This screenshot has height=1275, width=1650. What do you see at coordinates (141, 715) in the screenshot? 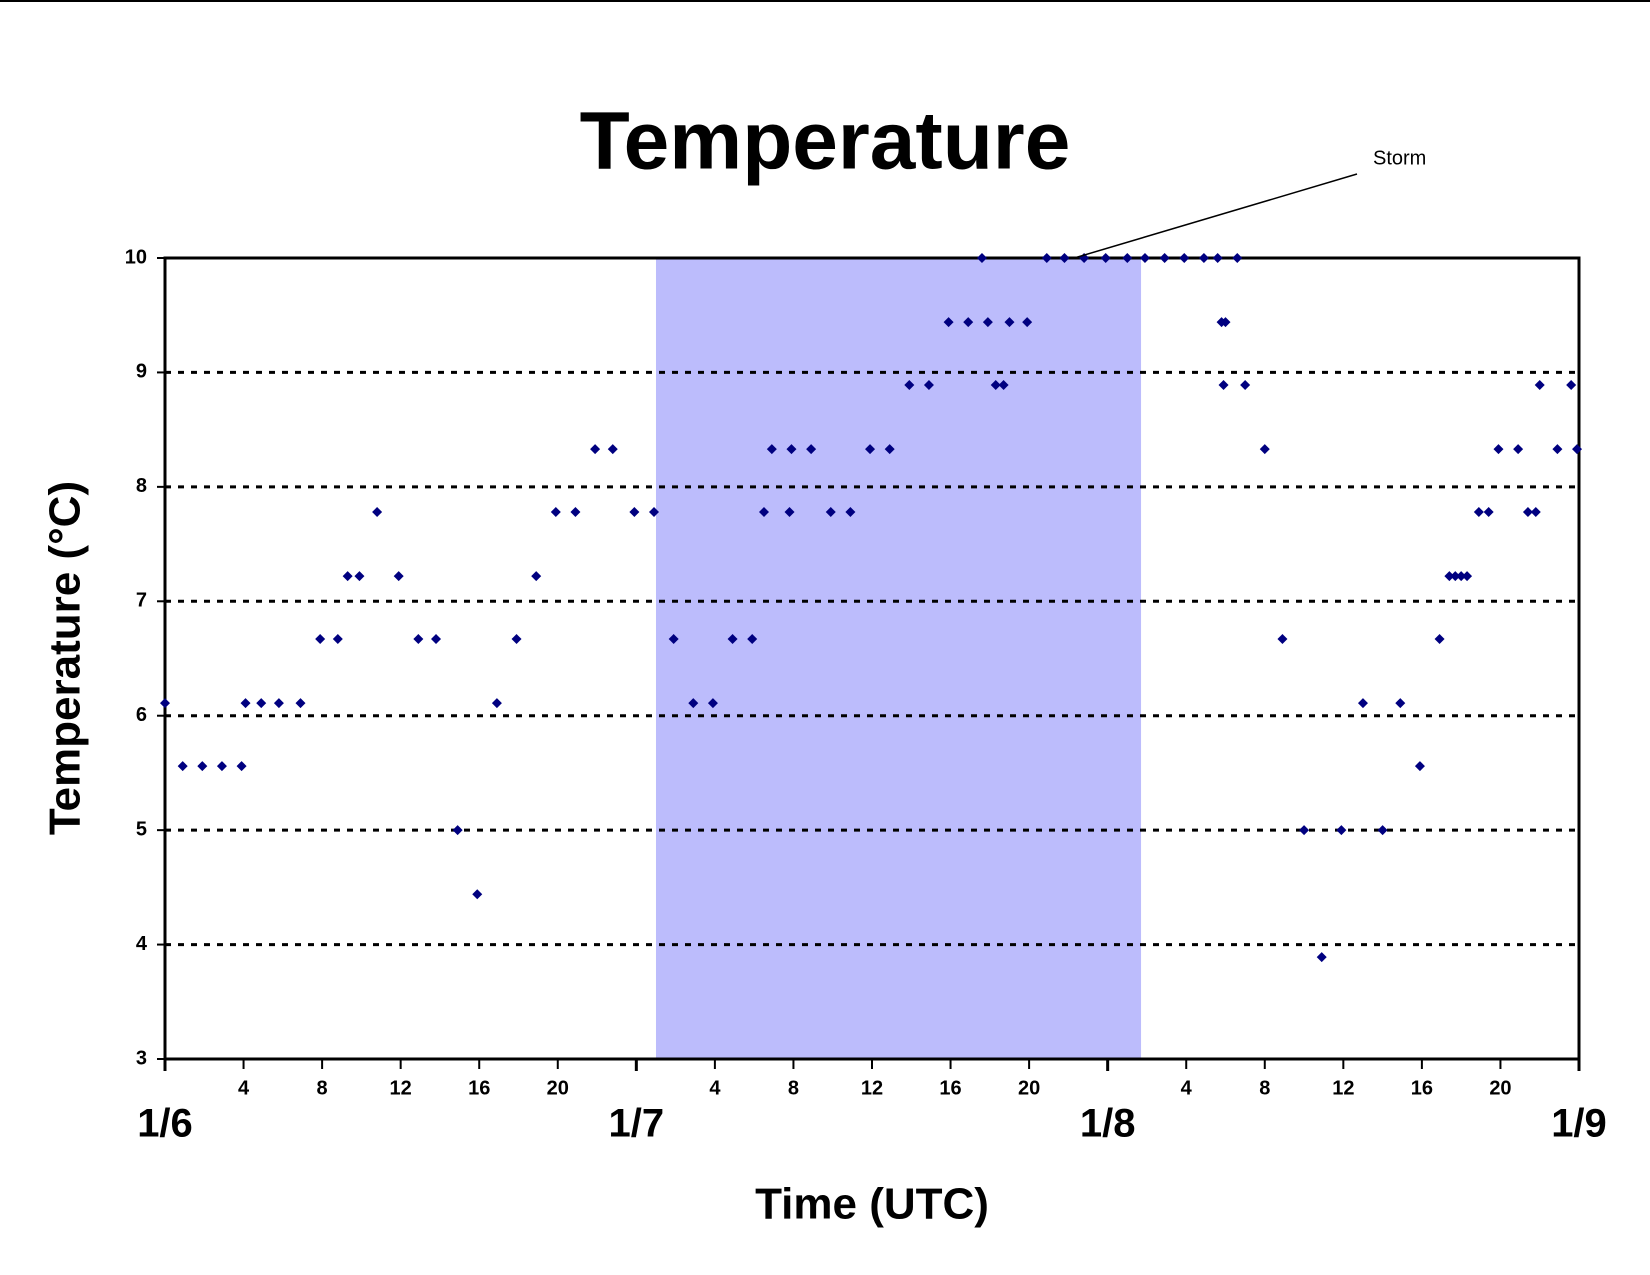
I see `y-tick-label: 6` at bounding box center [141, 715].